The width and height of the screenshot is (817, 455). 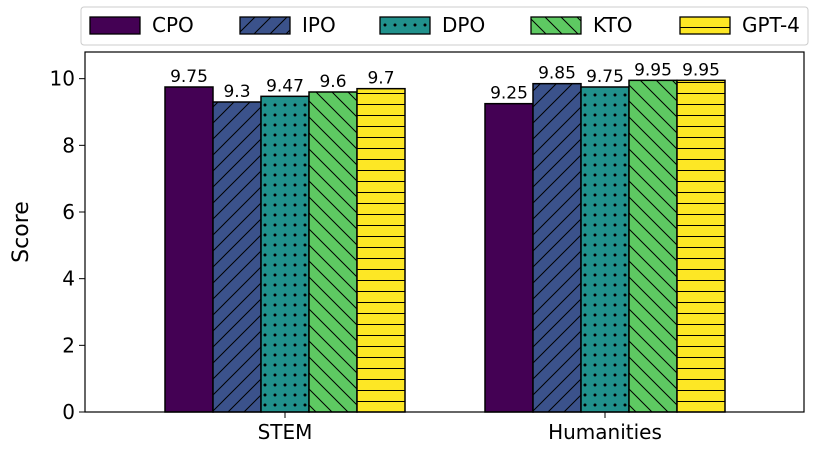 What do you see at coordinates (509, 94) in the screenshot?
I see `bar-value-label: 9.25` at bounding box center [509, 94].